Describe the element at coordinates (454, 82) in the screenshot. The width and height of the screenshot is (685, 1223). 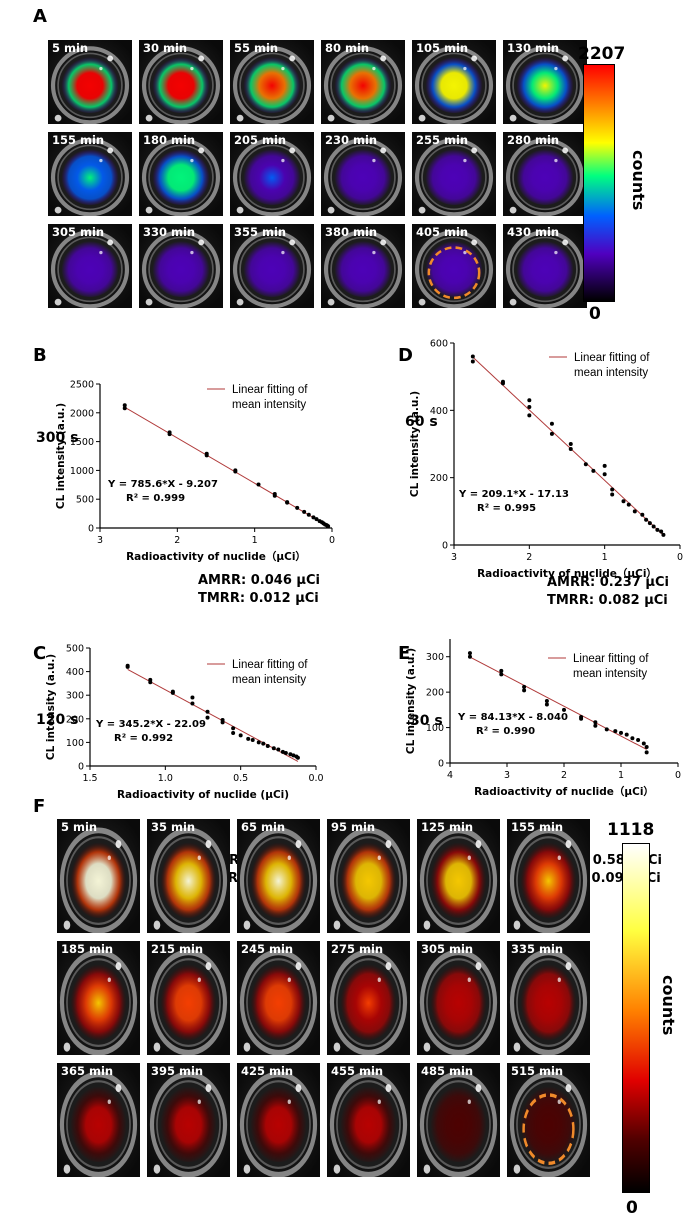
I see `image-tile: 105 min` at that location.